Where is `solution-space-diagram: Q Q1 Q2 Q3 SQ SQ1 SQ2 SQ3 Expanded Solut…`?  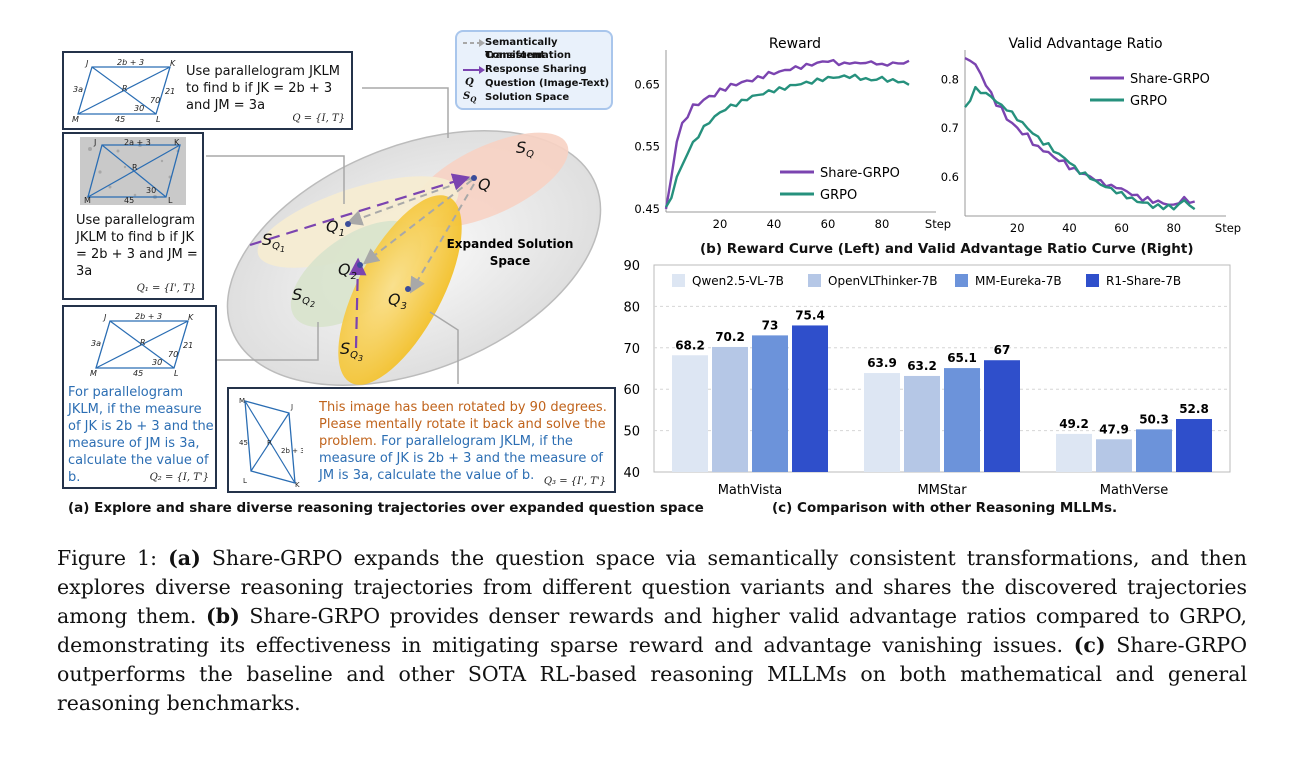 solution-space-diagram: Q Q1 Q2 Q3 SQ SQ1 SQ2 SQ3 Expanded Solut… is located at coordinates (404, 236).